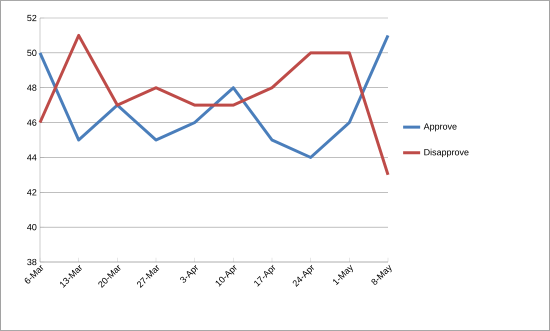  I want to click on legend-label: Disapprove, so click(446, 153).